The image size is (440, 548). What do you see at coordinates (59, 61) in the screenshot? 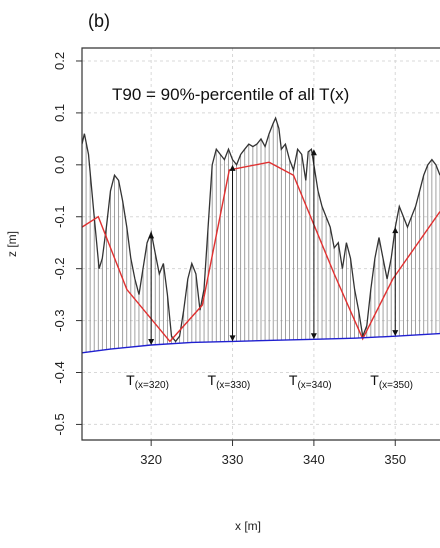
I see `y-tick-label: 0.2` at bounding box center [59, 61].